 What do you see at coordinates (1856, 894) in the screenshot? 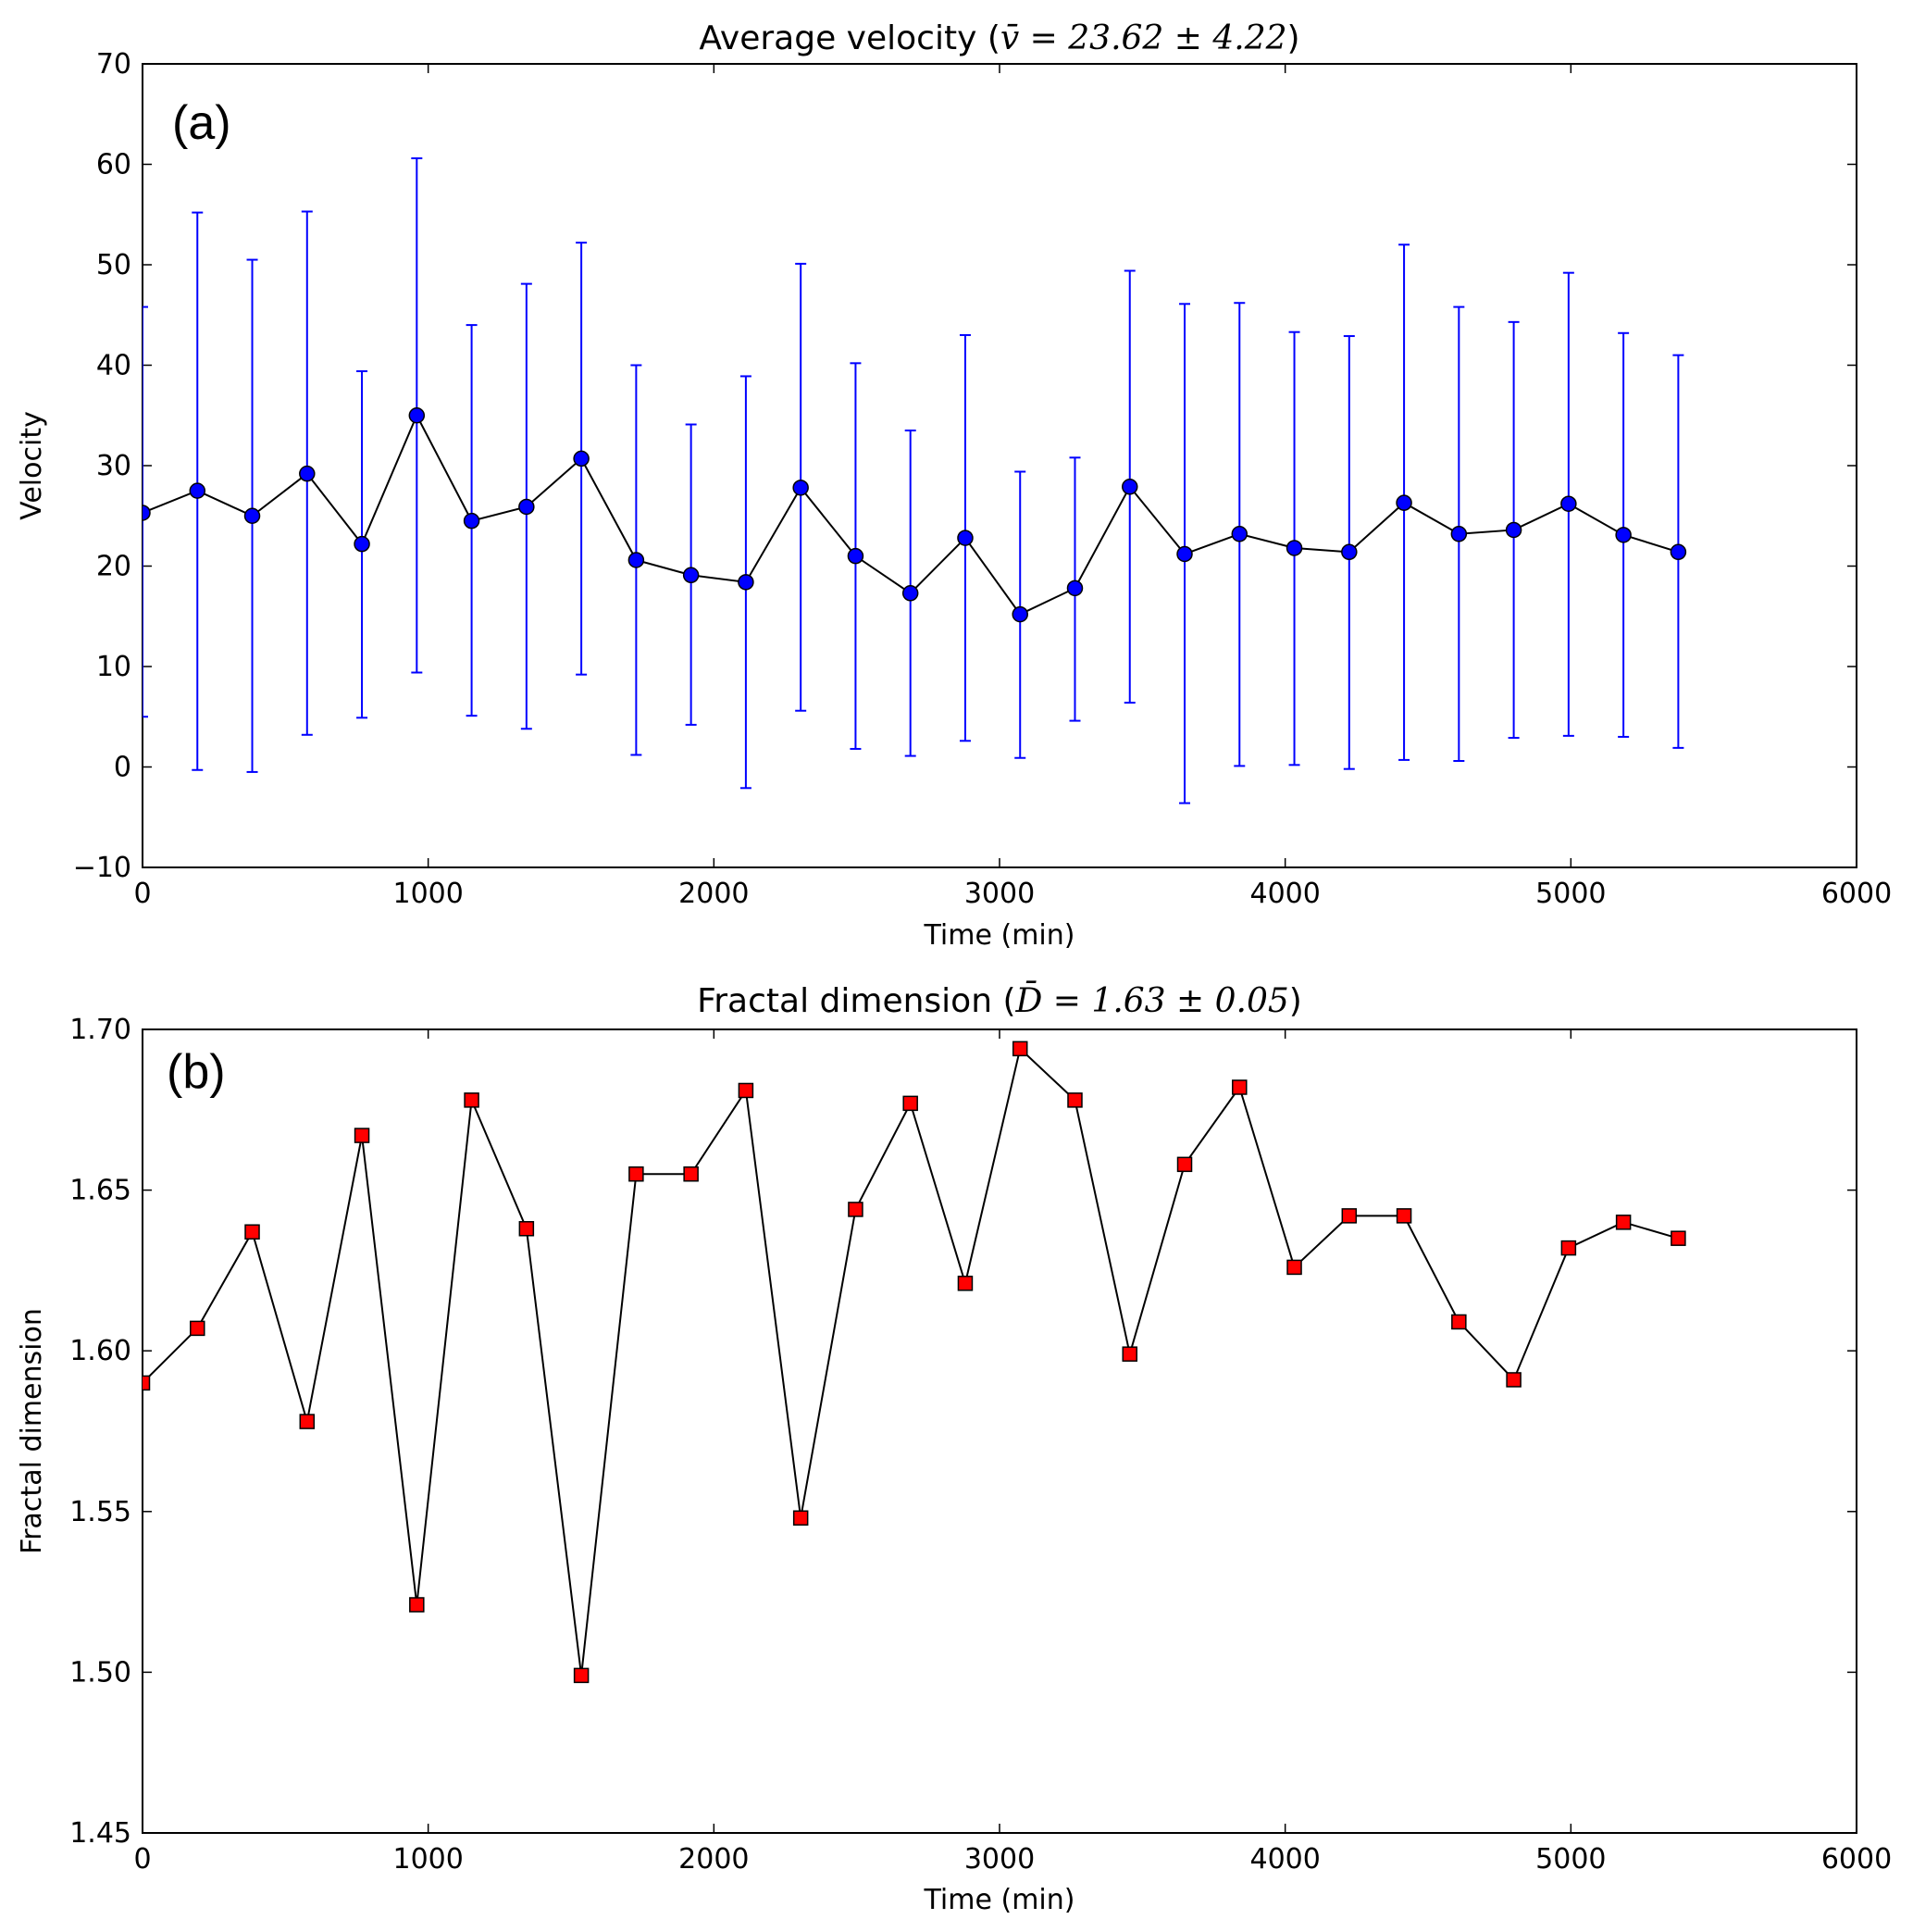
I see `chart0-xtick-label: 6000` at bounding box center [1856, 894].